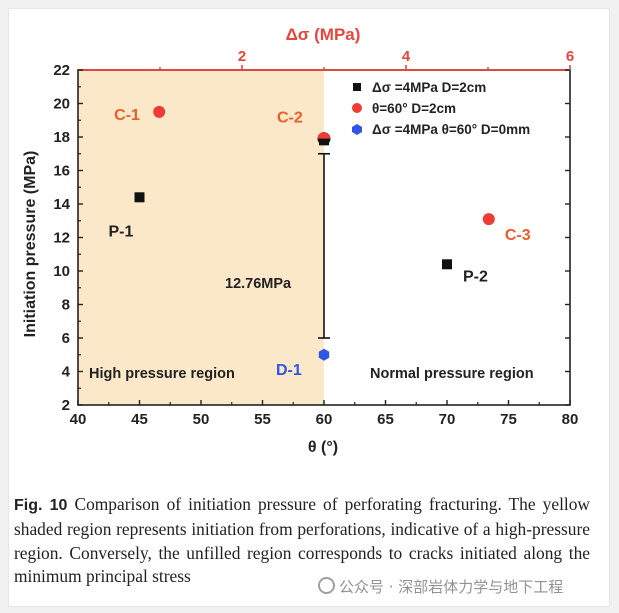 The width and height of the screenshot is (619, 613). Describe the element at coordinates (429, 87) in the screenshot. I see `legend-entry-1: Δσ =4MPa D=2cm` at that location.